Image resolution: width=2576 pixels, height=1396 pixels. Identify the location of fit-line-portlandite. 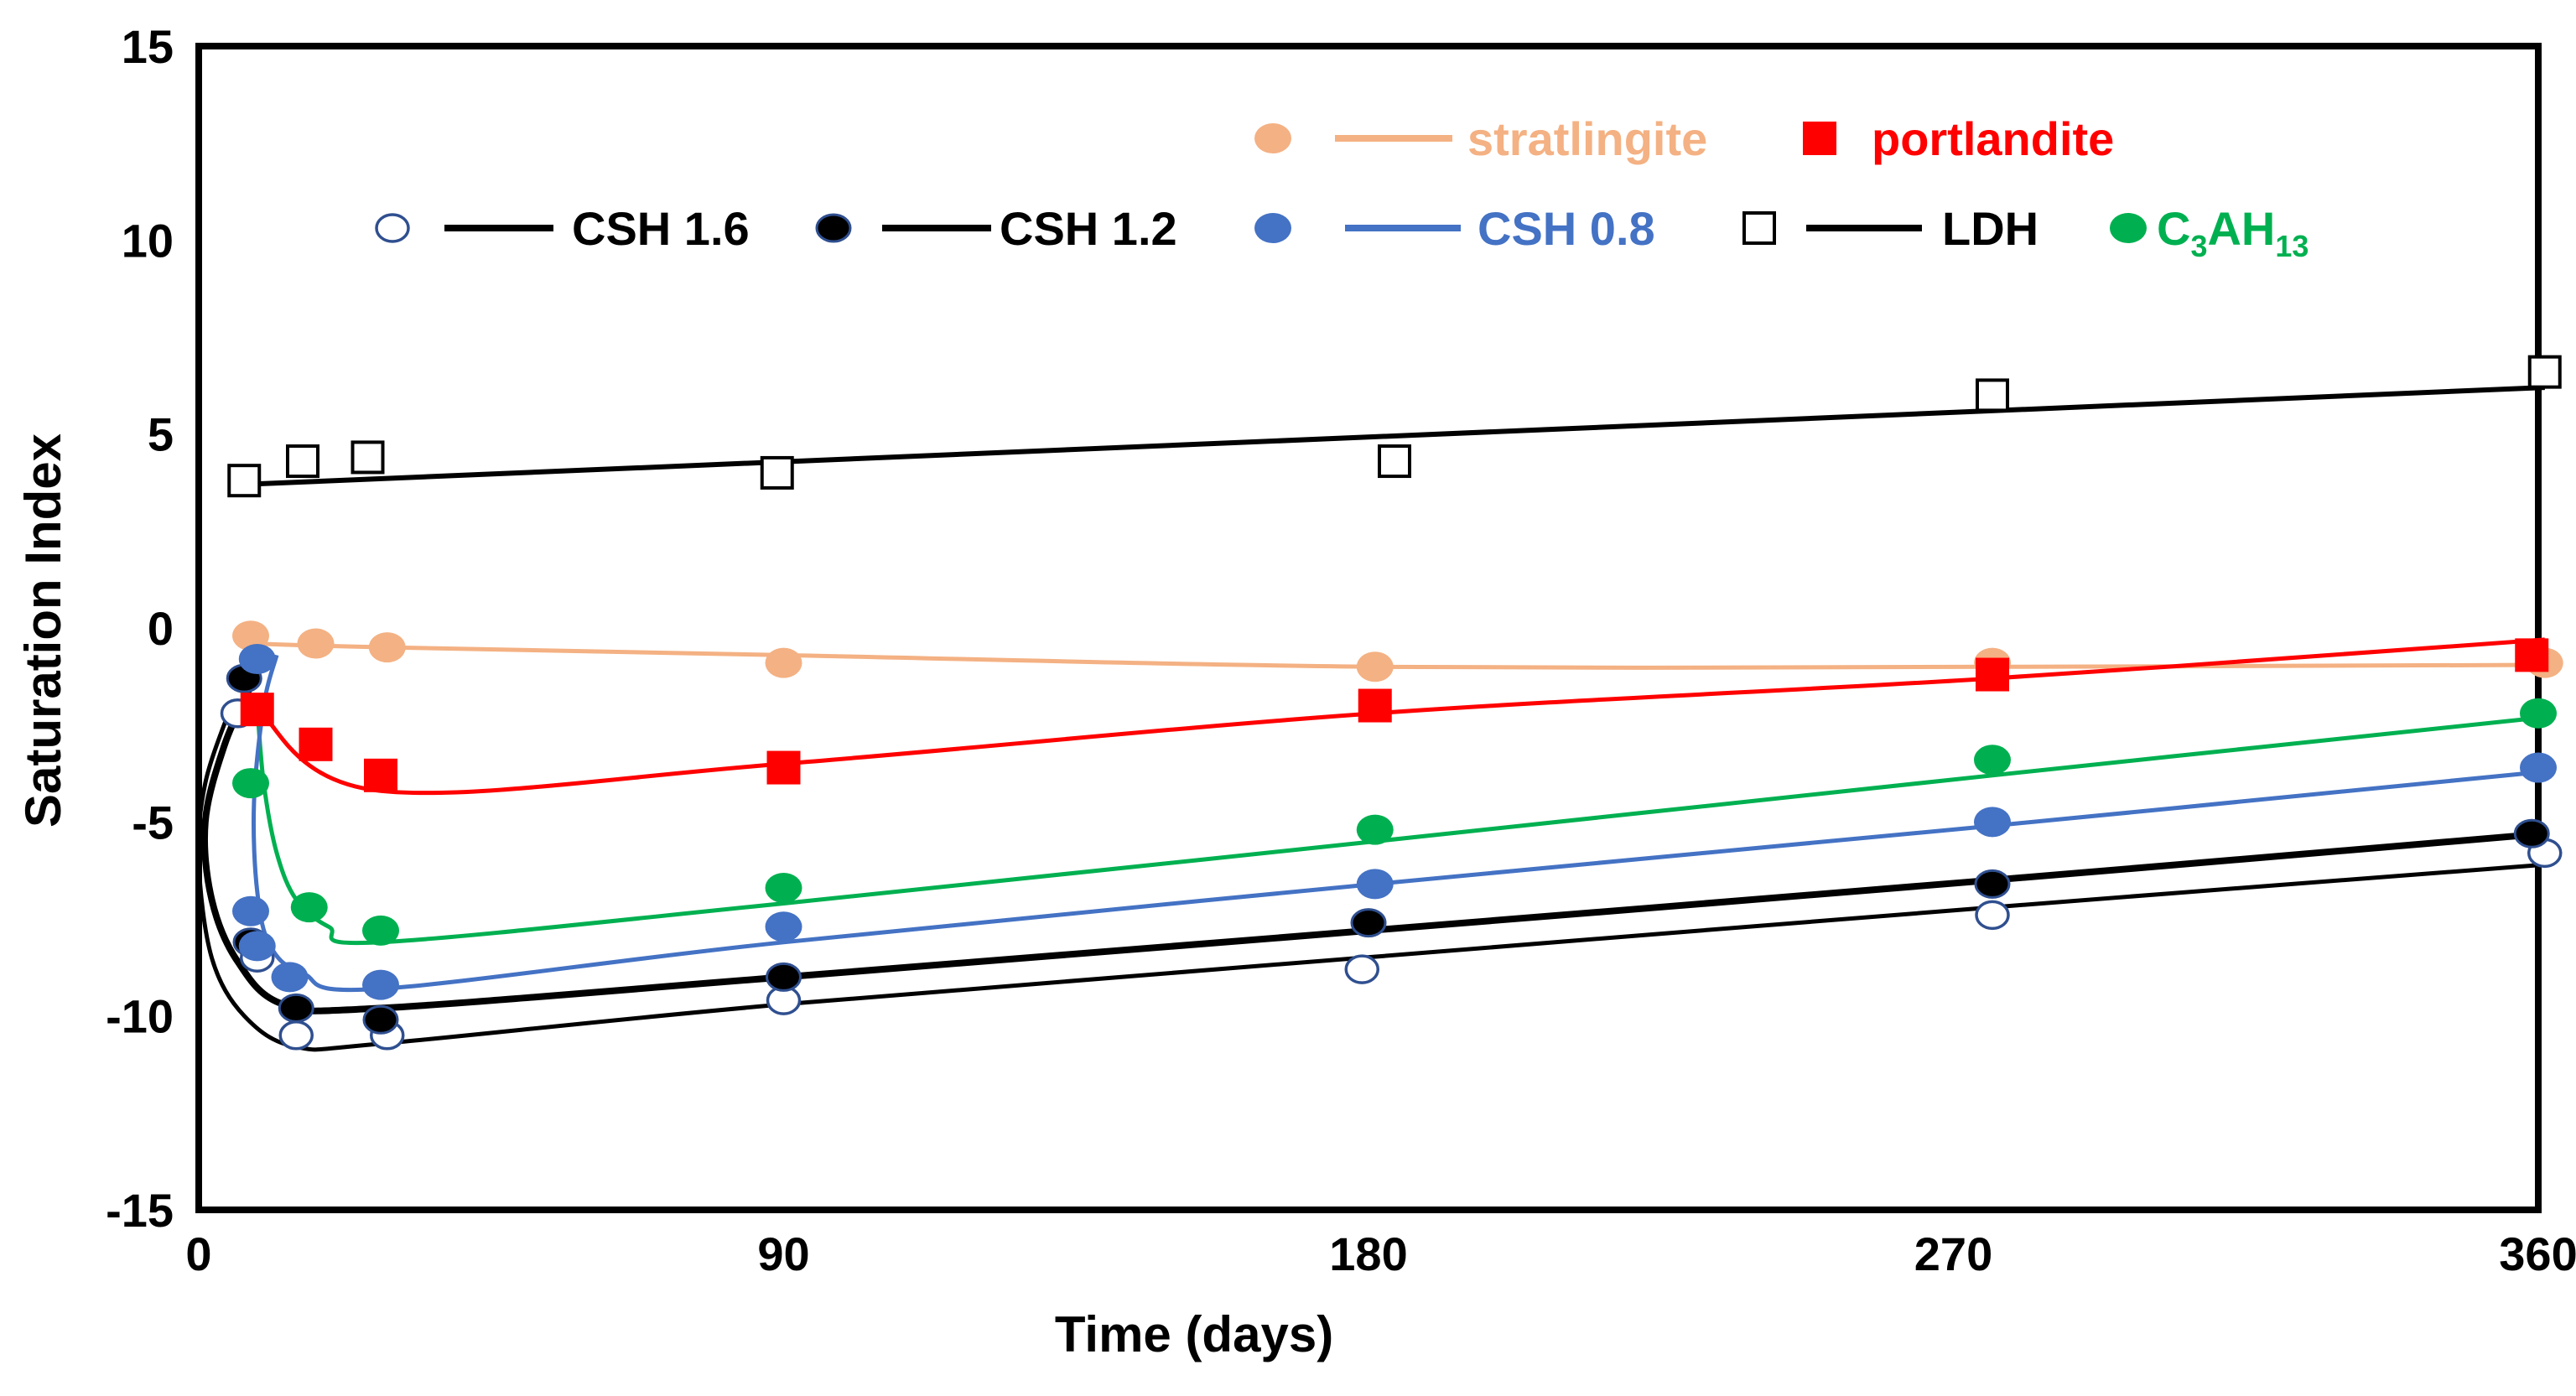
(1400, 716).